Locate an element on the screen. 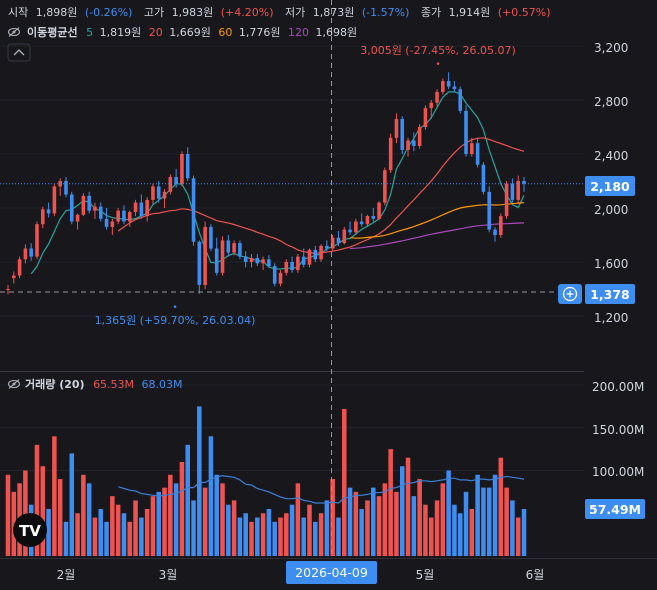 The width and height of the screenshot is (657, 590). crosshair-price-badge is located at coordinates (610, 294).